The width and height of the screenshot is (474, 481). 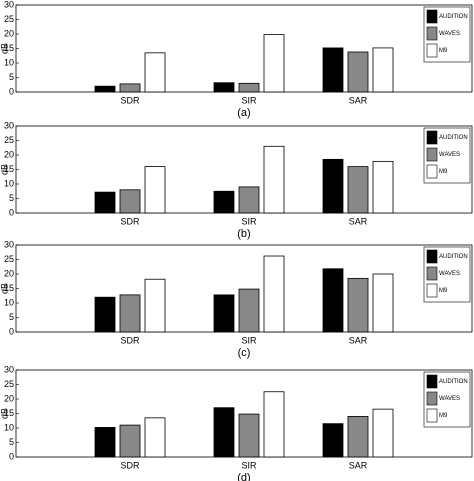 What do you see at coordinates (243, 476) in the screenshot?
I see `caption: (d)` at bounding box center [243, 476].